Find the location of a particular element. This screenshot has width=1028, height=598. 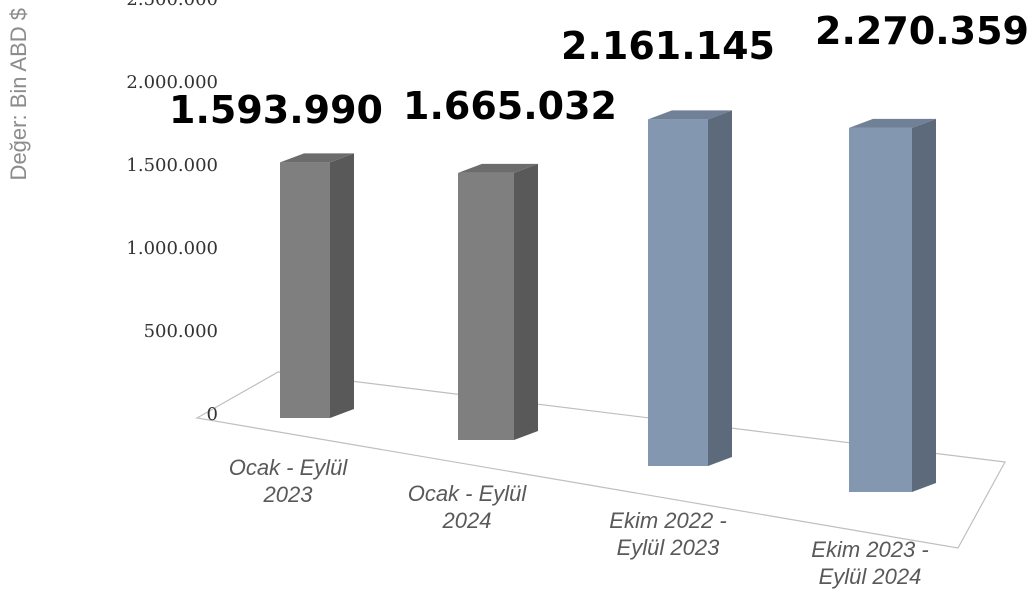

y-tick-label: 1.000.000 is located at coordinates (172, 248).